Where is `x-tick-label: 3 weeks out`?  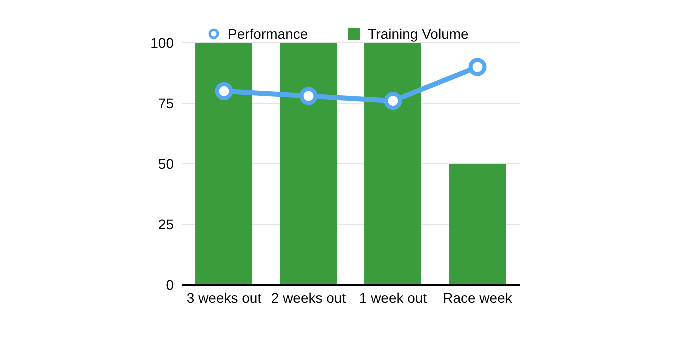 x-tick-label: 3 weeks out is located at coordinates (224, 298).